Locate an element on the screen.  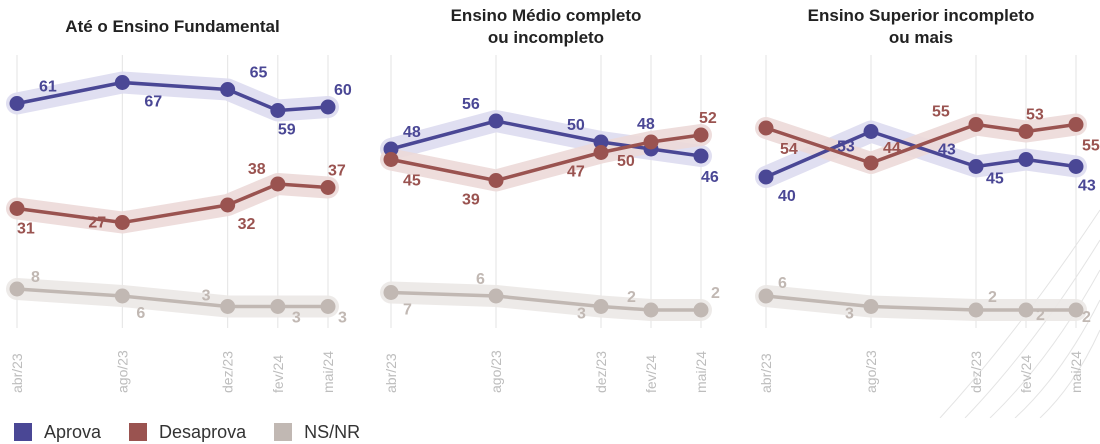
data-label-aprova: 46 is located at coordinates (710, 177).